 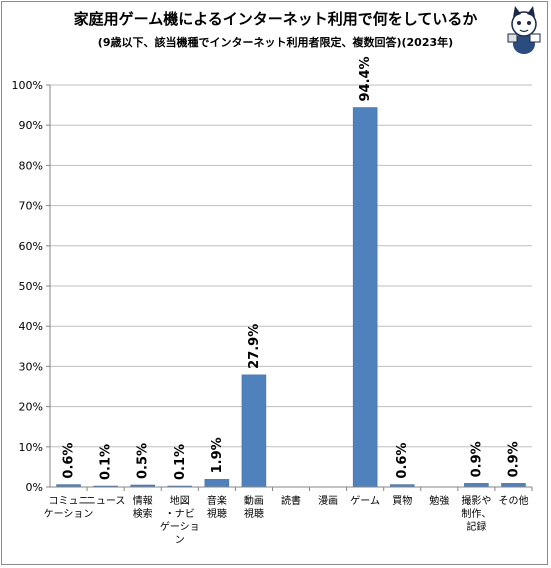 I want to click on x-tick-label: その他, so click(x=513, y=500).